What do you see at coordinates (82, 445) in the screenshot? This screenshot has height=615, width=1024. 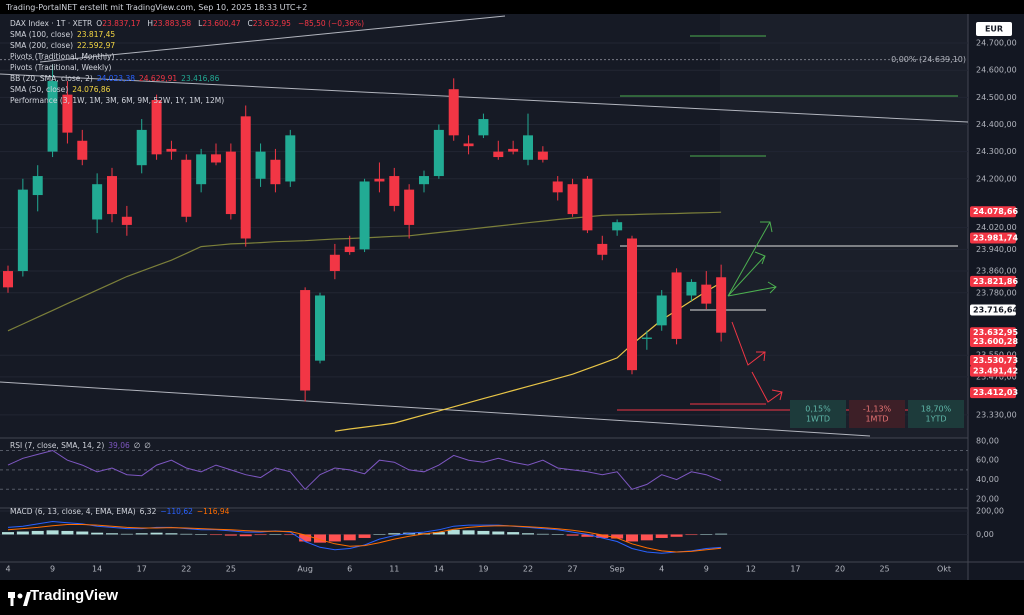 I see `legend: RSI (7, close, SMA, 14, 2) 39,06 ∅ ∅` at bounding box center [82, 445].